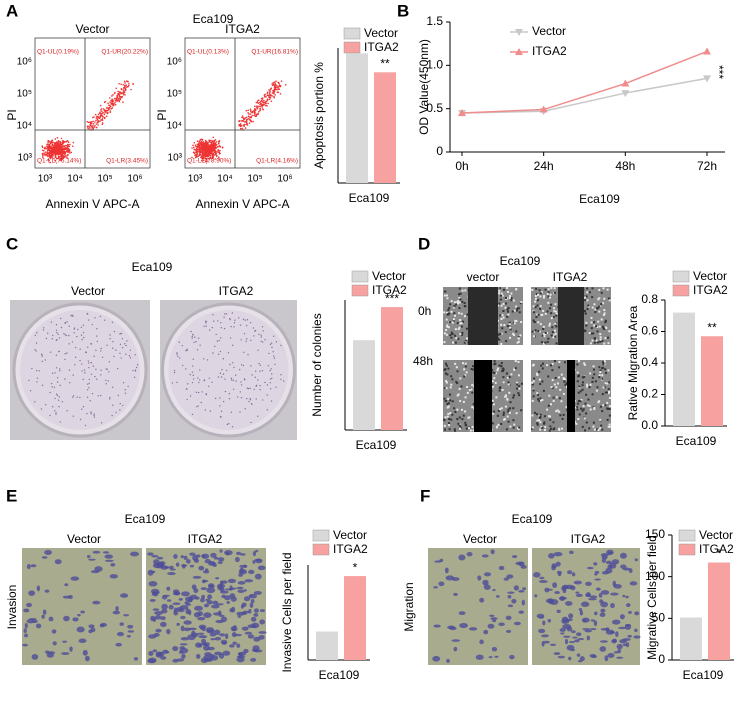  What do you see at coordinates (355, 567) in the screenshot?
I see `significance: *` at bounding box center [355, 567].